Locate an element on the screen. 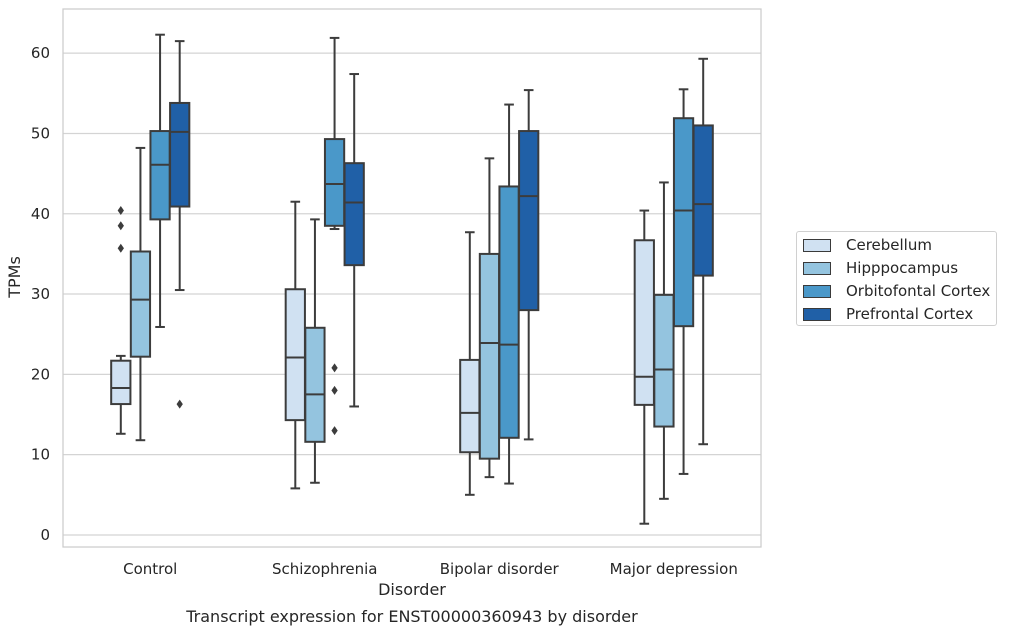  y-tick-label: 20 is located at coordinates (40, 374).